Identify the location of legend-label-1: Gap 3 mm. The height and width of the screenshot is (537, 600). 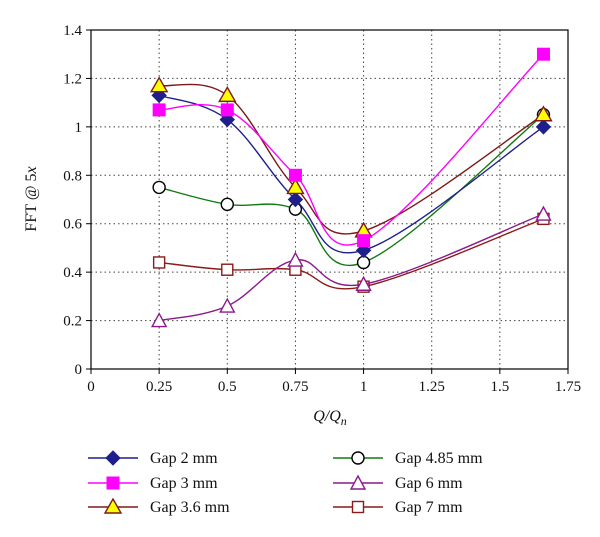
(184, 483).